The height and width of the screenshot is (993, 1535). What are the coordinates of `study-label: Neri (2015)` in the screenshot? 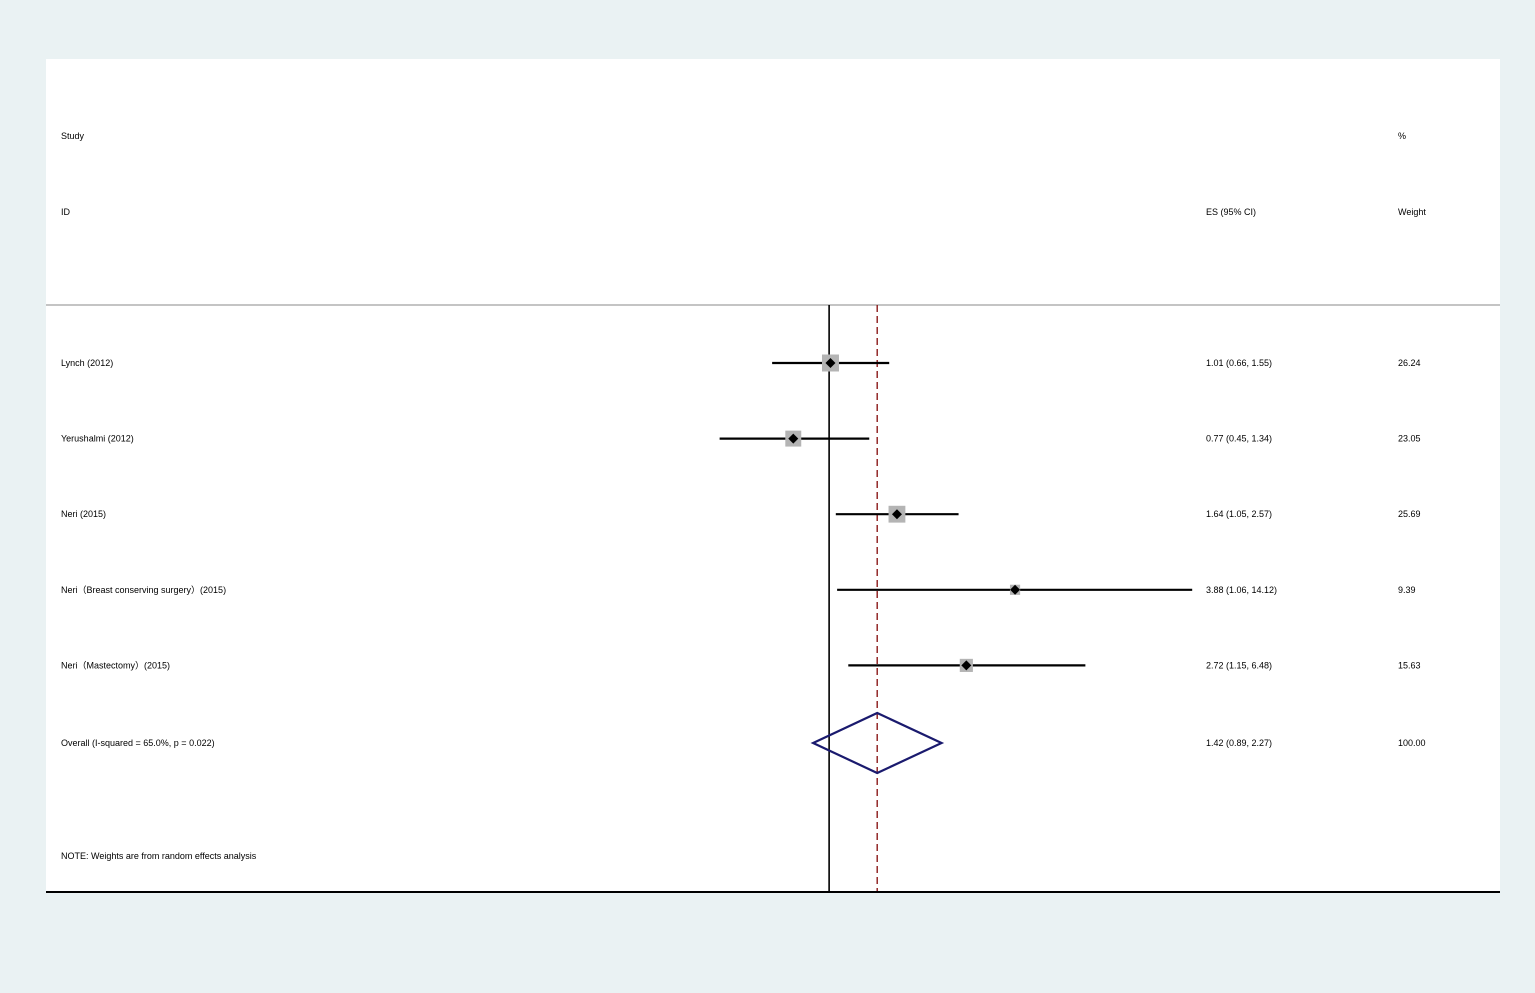 It's located at (83, 514).